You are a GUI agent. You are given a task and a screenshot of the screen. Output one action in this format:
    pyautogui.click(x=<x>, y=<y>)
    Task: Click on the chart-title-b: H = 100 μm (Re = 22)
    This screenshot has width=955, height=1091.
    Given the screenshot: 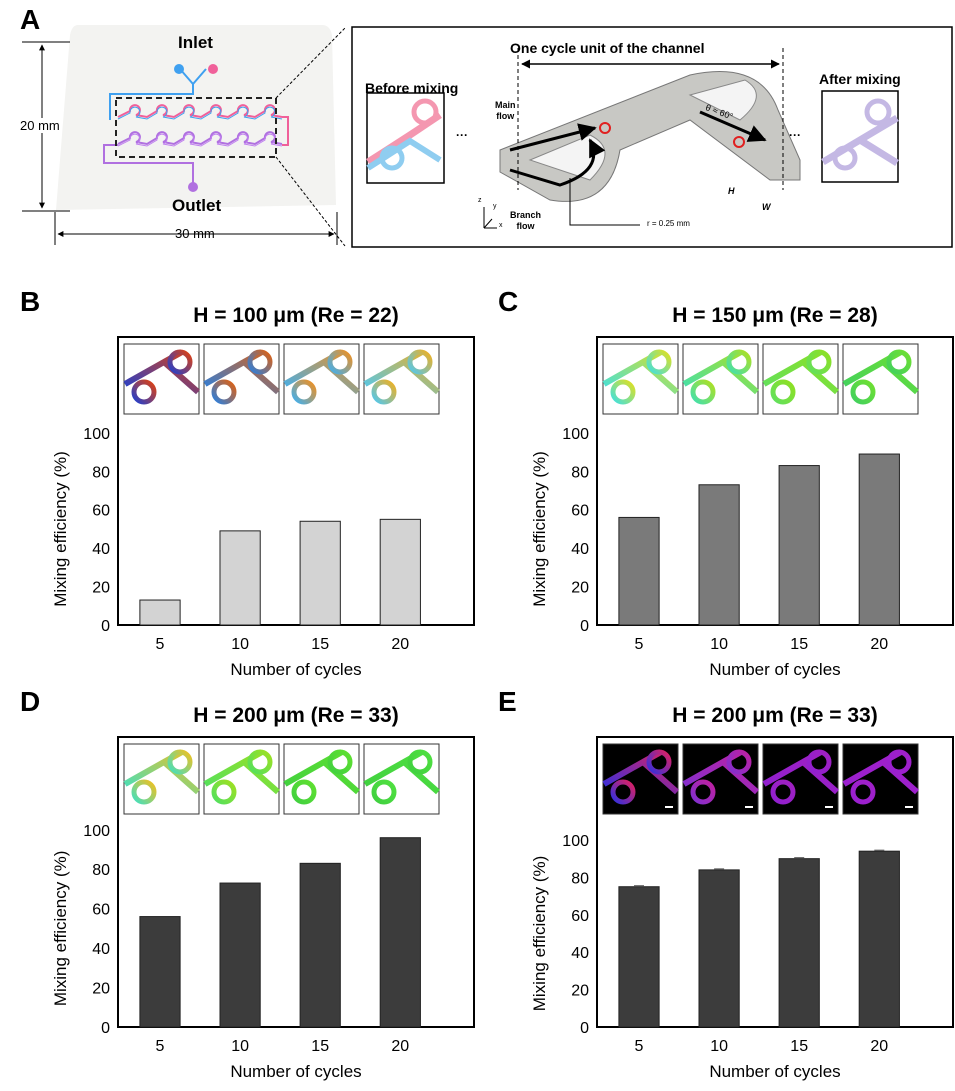 What is the action you would take?
    pyautogui.click(x=296, y=315)
    